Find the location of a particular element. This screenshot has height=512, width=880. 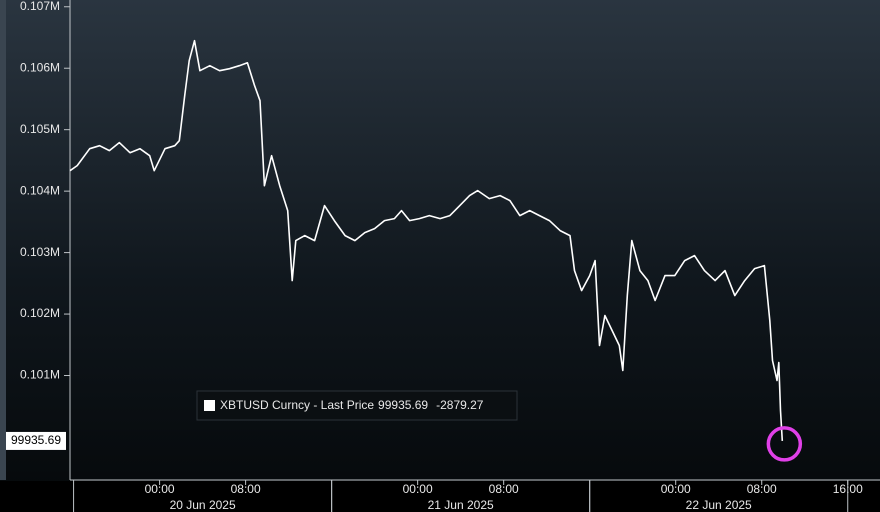

legend-box is located at coordinates (357, 405).